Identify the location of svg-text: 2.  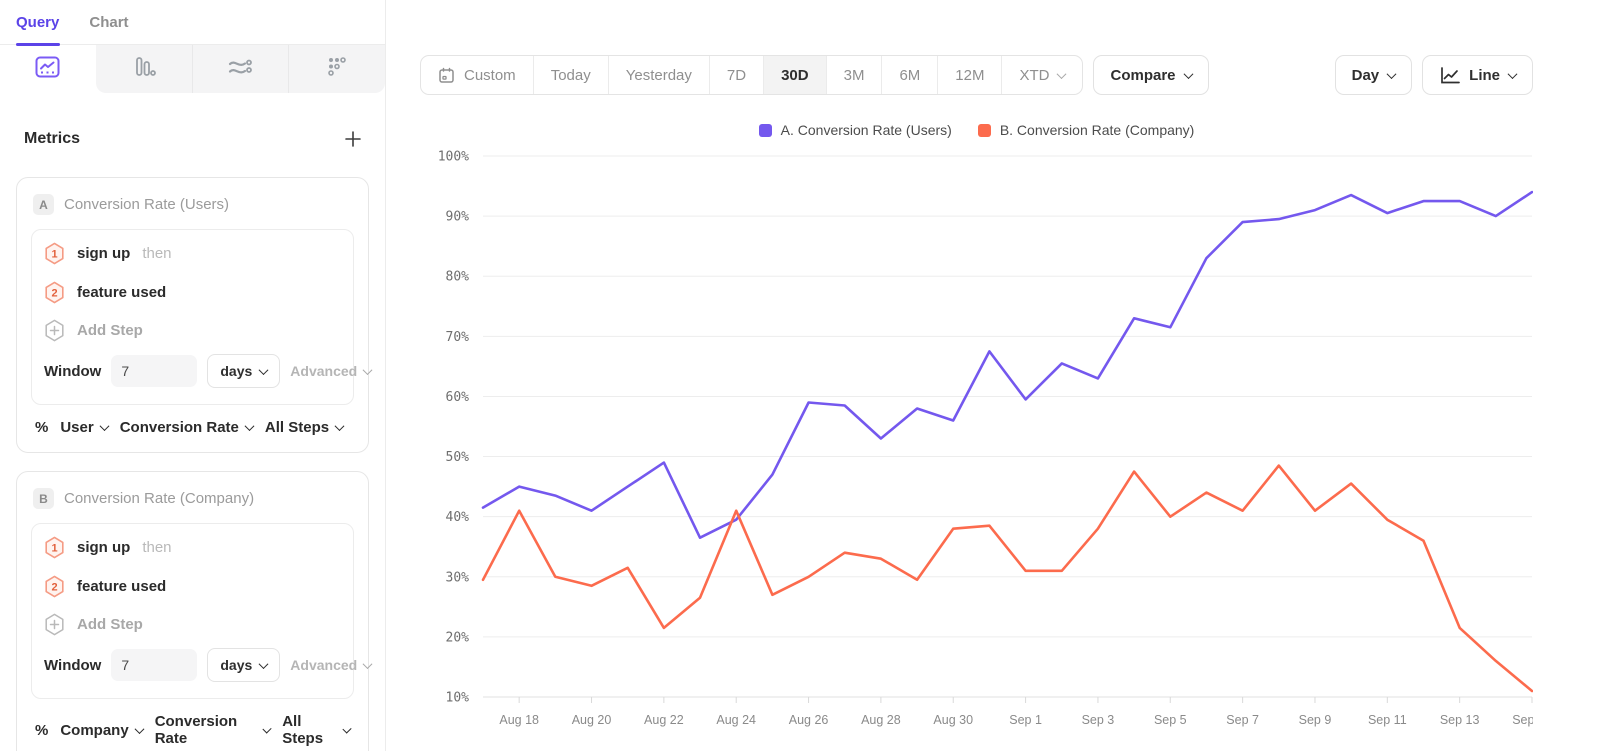
(54, 587).